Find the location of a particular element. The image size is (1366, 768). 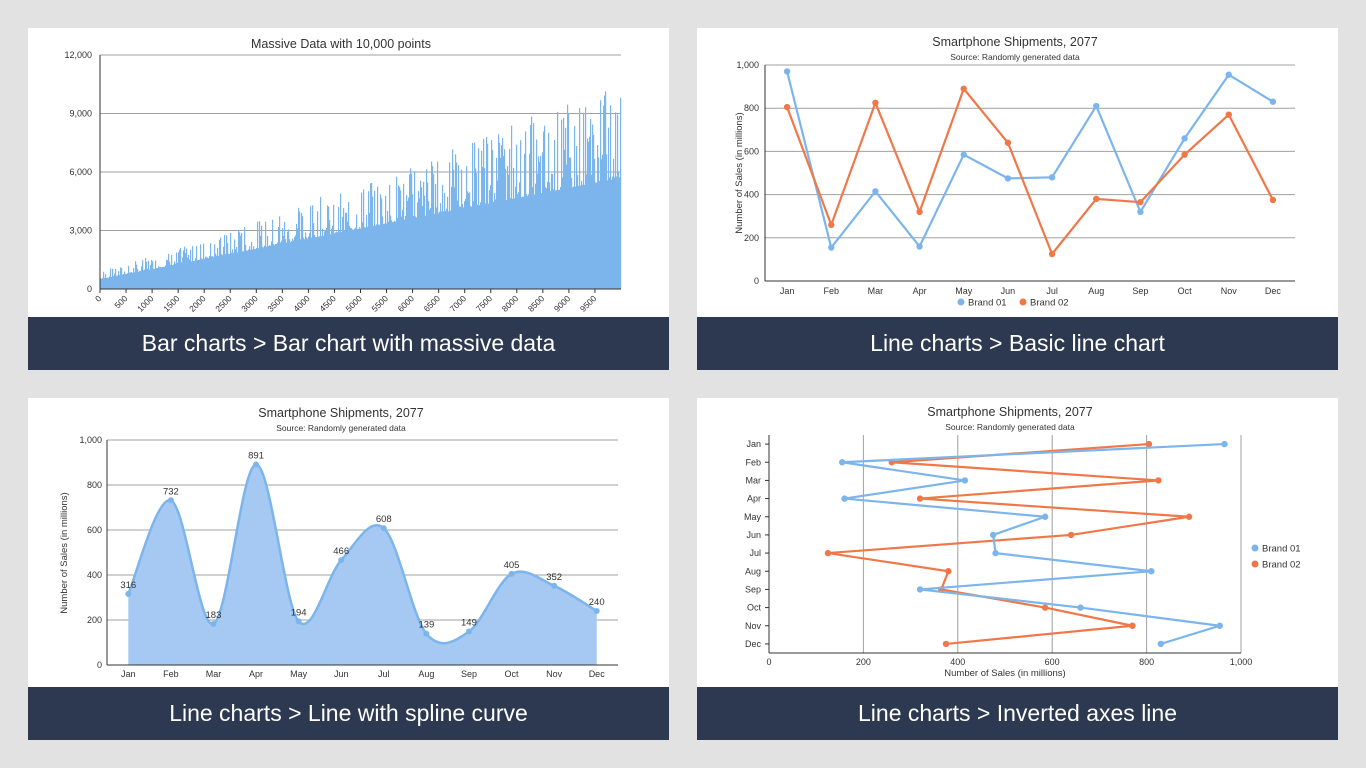

x-tick-label: 1500 is located at coordinates (171, 303).